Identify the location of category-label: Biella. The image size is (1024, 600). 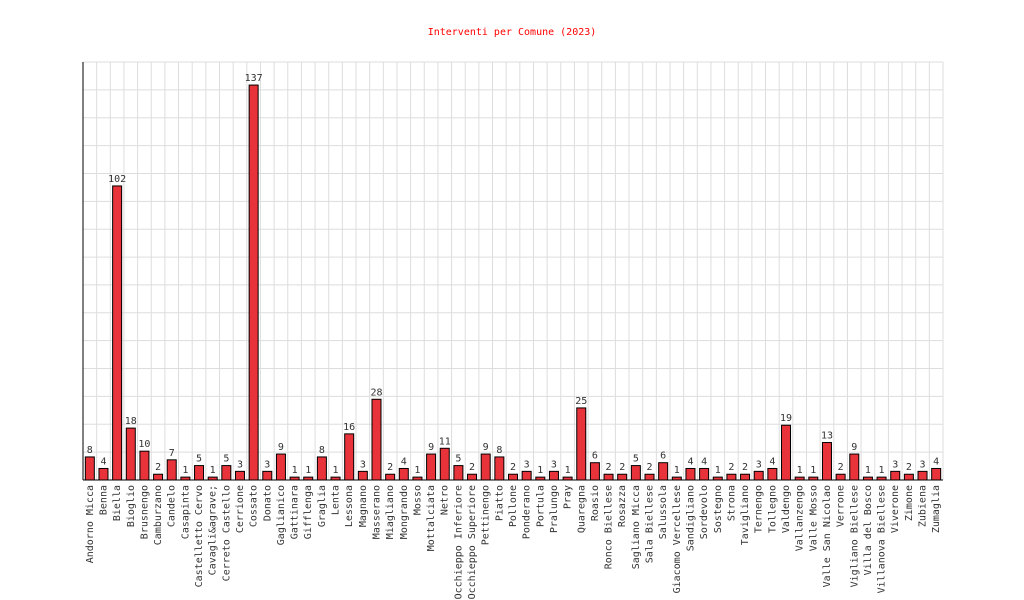
(117, 503).